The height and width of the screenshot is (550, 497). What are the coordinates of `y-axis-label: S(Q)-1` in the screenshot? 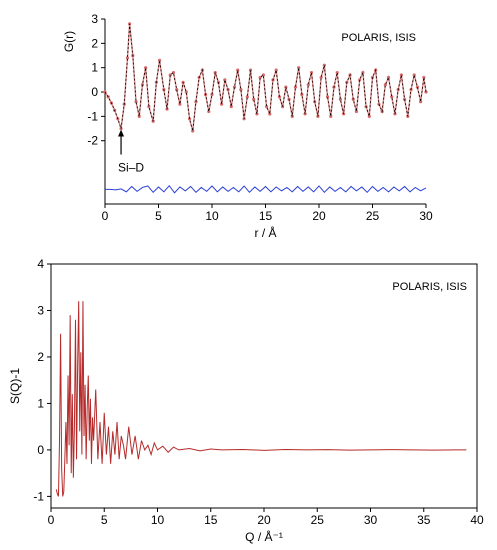 It's located at (15, 386).